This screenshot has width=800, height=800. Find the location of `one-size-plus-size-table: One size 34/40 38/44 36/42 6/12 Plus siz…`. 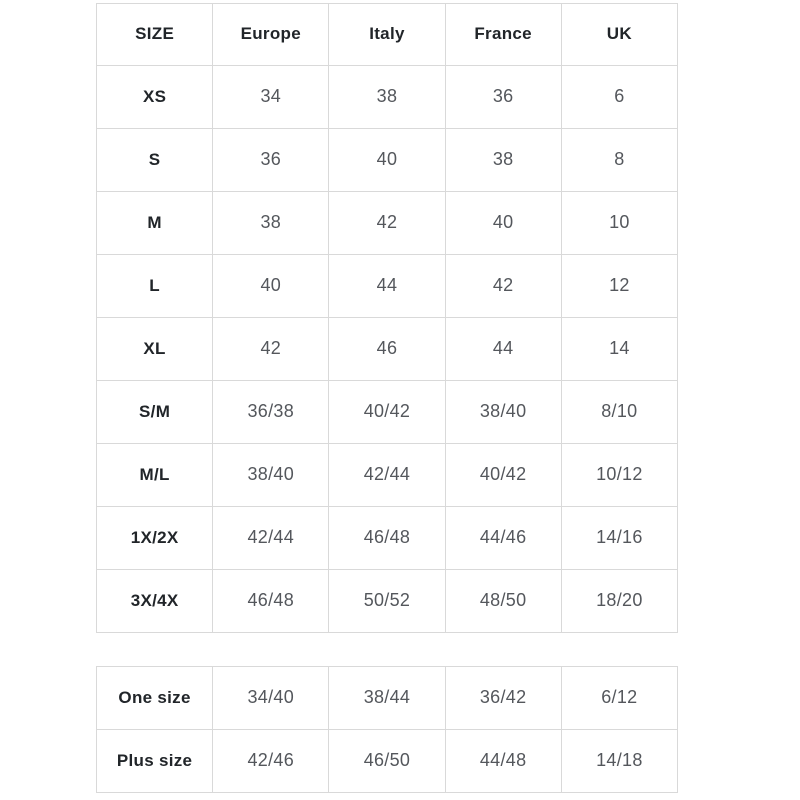

one-size-plus-size-table: One size 34/40 38/44 36/42 6/12 Plus siz… is located at coordinates (387, 729).